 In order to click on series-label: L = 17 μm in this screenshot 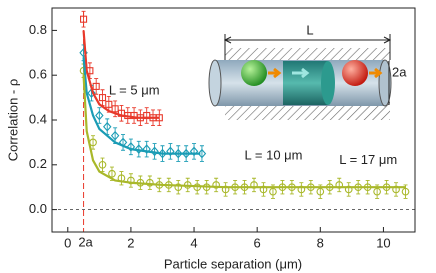, I will do `click(368, 159)`.